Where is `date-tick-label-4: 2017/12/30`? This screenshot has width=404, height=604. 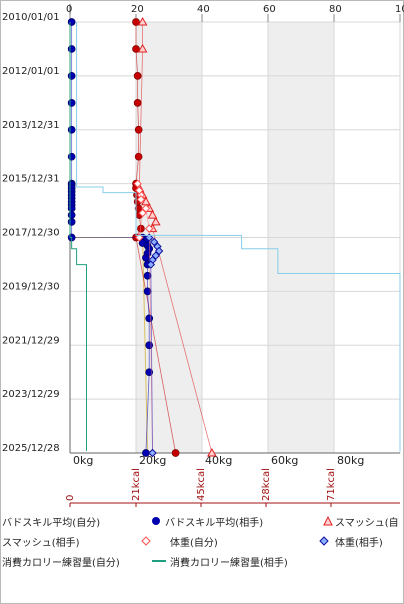
date-tick-label-4: 2017/12/30 is located at coordinates (31, 233).